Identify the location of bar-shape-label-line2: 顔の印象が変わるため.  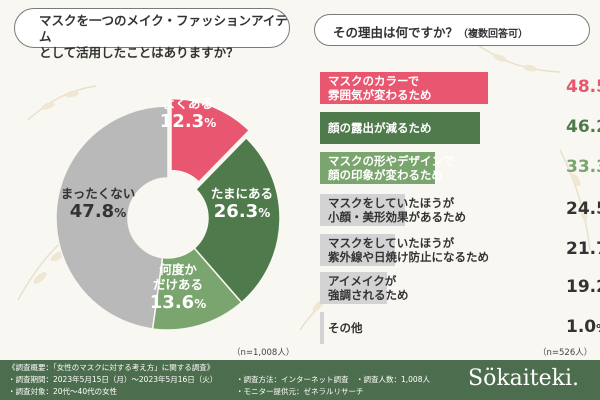
(385, 175).